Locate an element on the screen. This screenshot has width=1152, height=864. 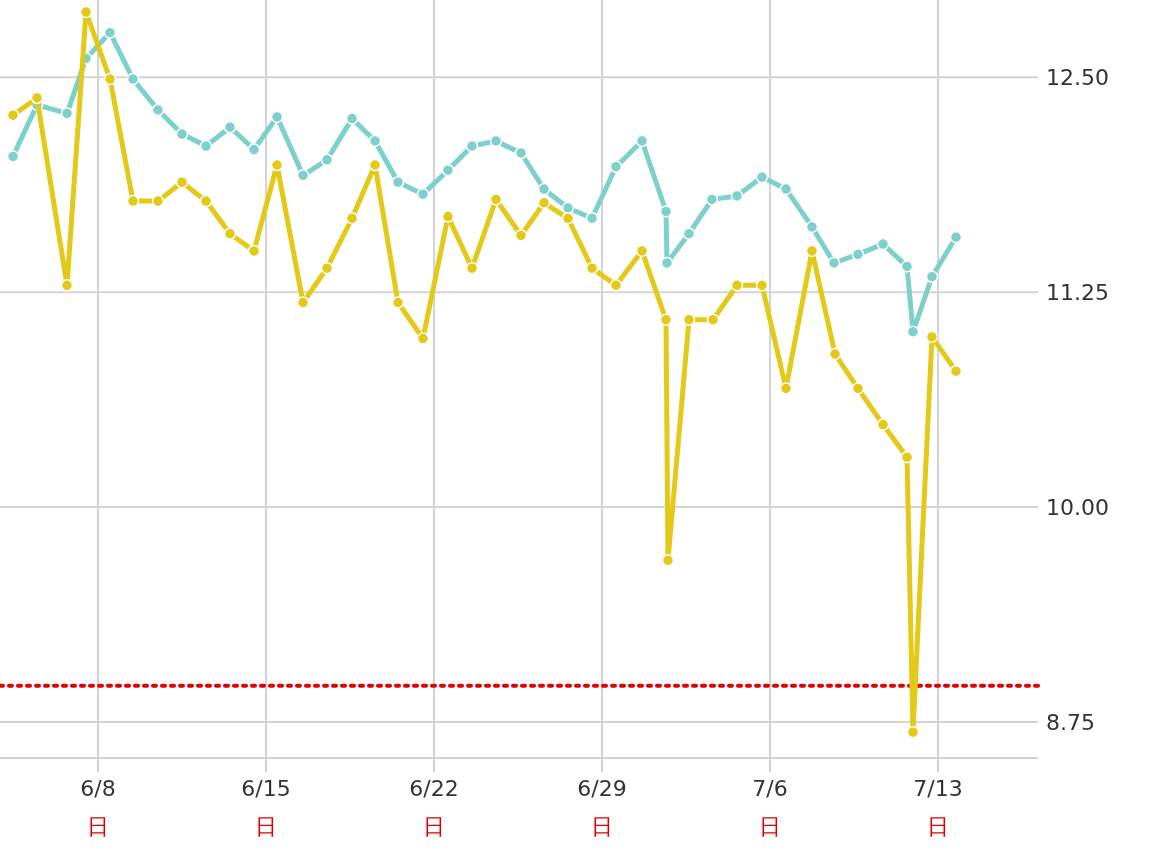
y-tick-label: 12.50 is located at coordinates (1077, 78).